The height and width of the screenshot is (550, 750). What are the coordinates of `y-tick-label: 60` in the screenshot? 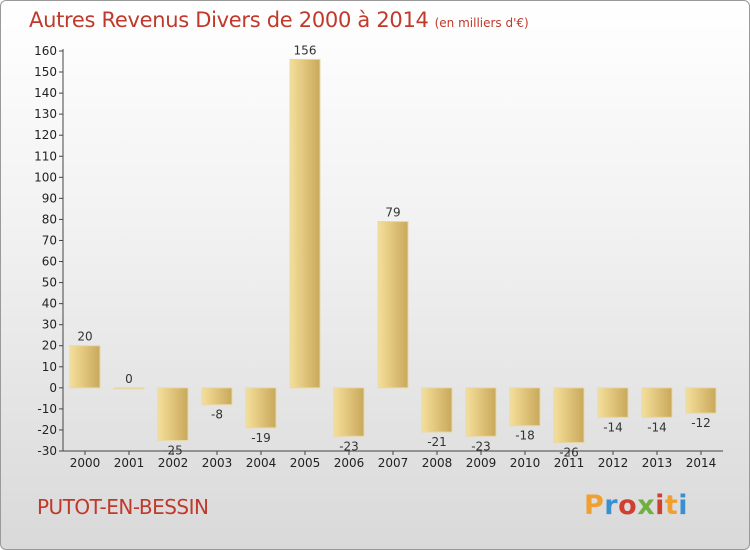 It's located at (49, 262).